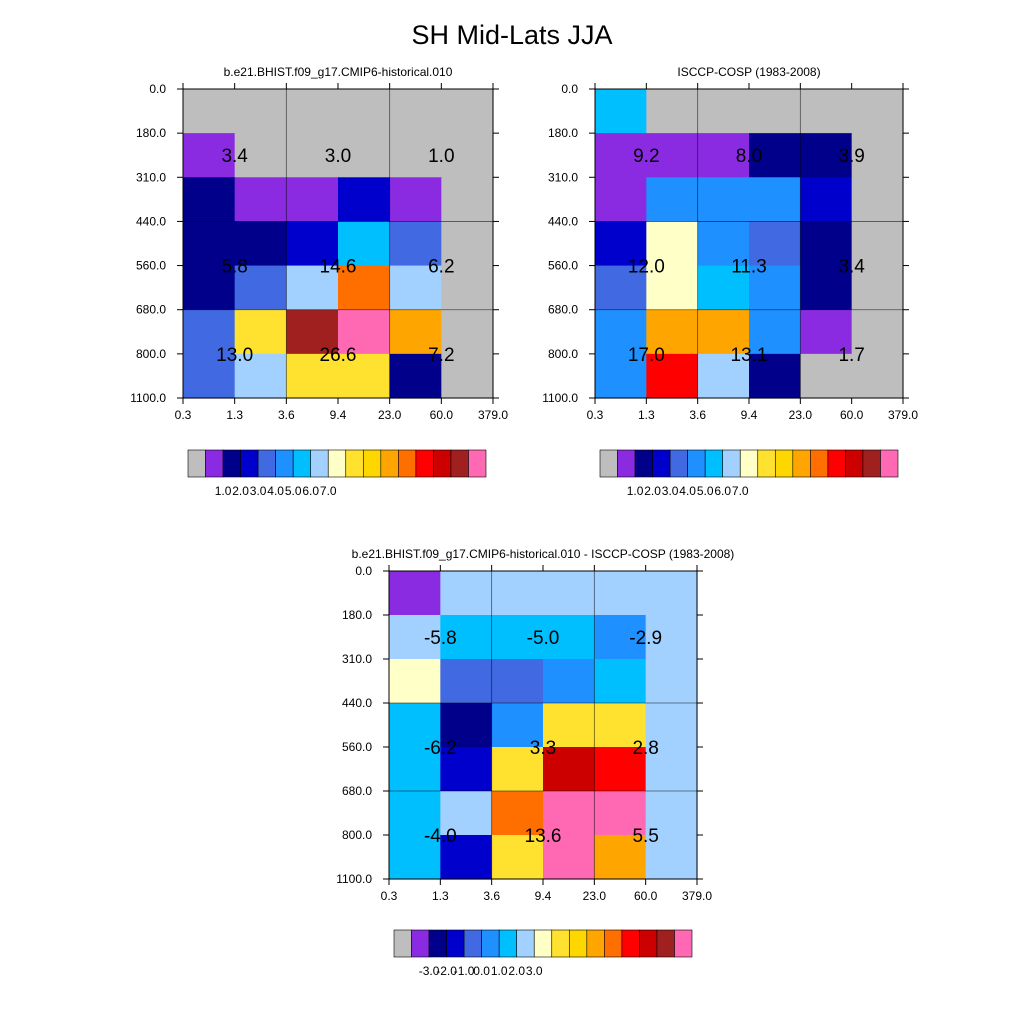 Image resolution: width=1024 pixels, height=1024 pixels. I want to click on colorbar-label: -2.0, so click(446, 971).